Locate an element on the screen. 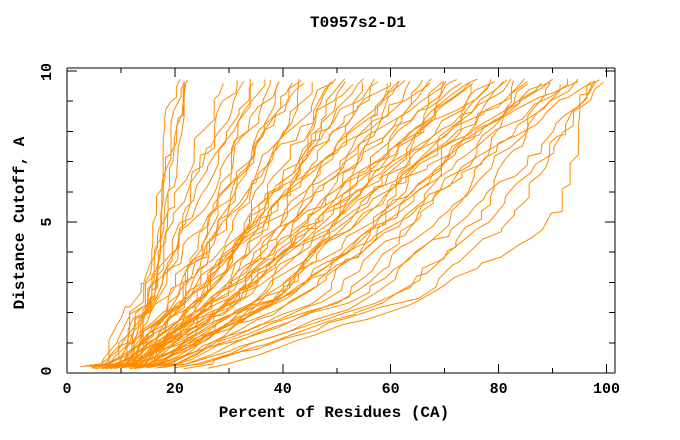 The width and height of the screenshot is (680, 440). x-tick-label-0: 0 is located at coordinates (67, 389).